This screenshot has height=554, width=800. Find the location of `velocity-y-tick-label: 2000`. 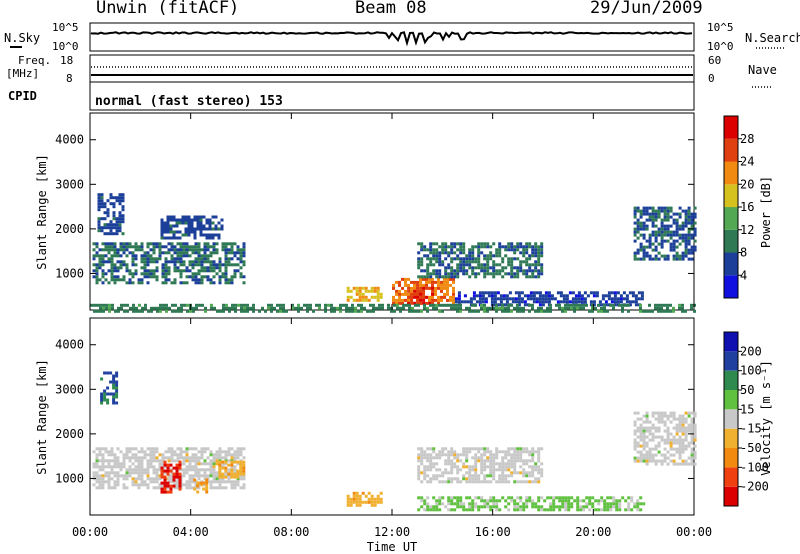

velocity-y-tick-label: 2000 is located at coordinates (69, 434).